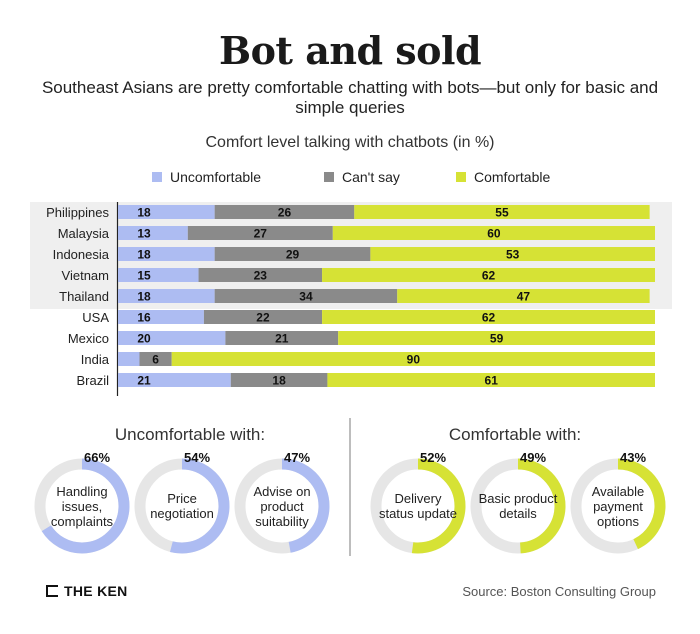  I want to click on data-label-comfortable: 47, so click(524, 297).